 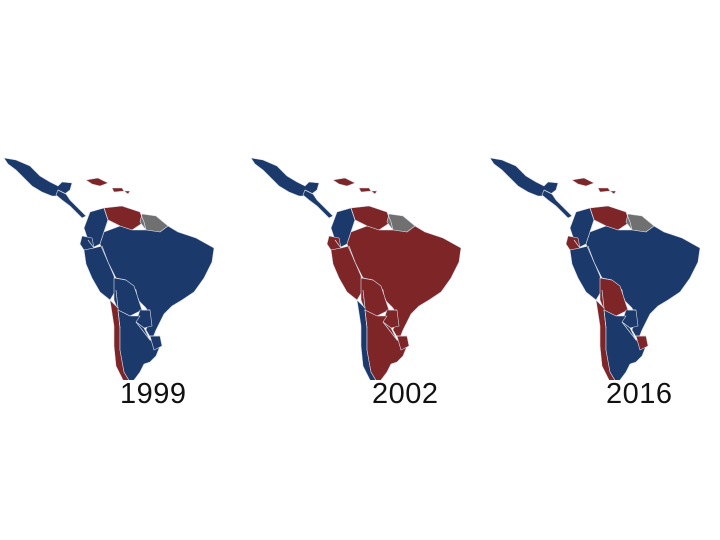 I want to click on map-panel-2016, so click(x=601, y=265).